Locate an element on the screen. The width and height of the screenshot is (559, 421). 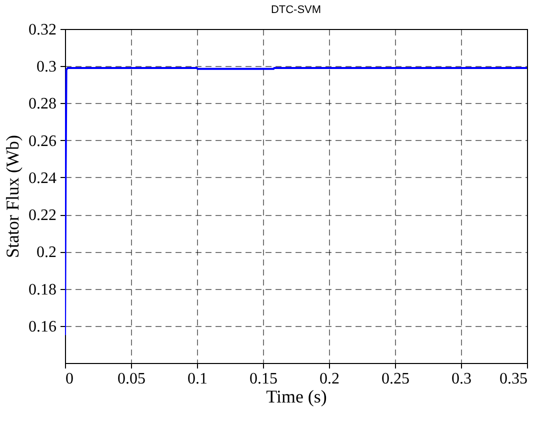
x-tick-label: 0 is located at coordinates (70, 379).